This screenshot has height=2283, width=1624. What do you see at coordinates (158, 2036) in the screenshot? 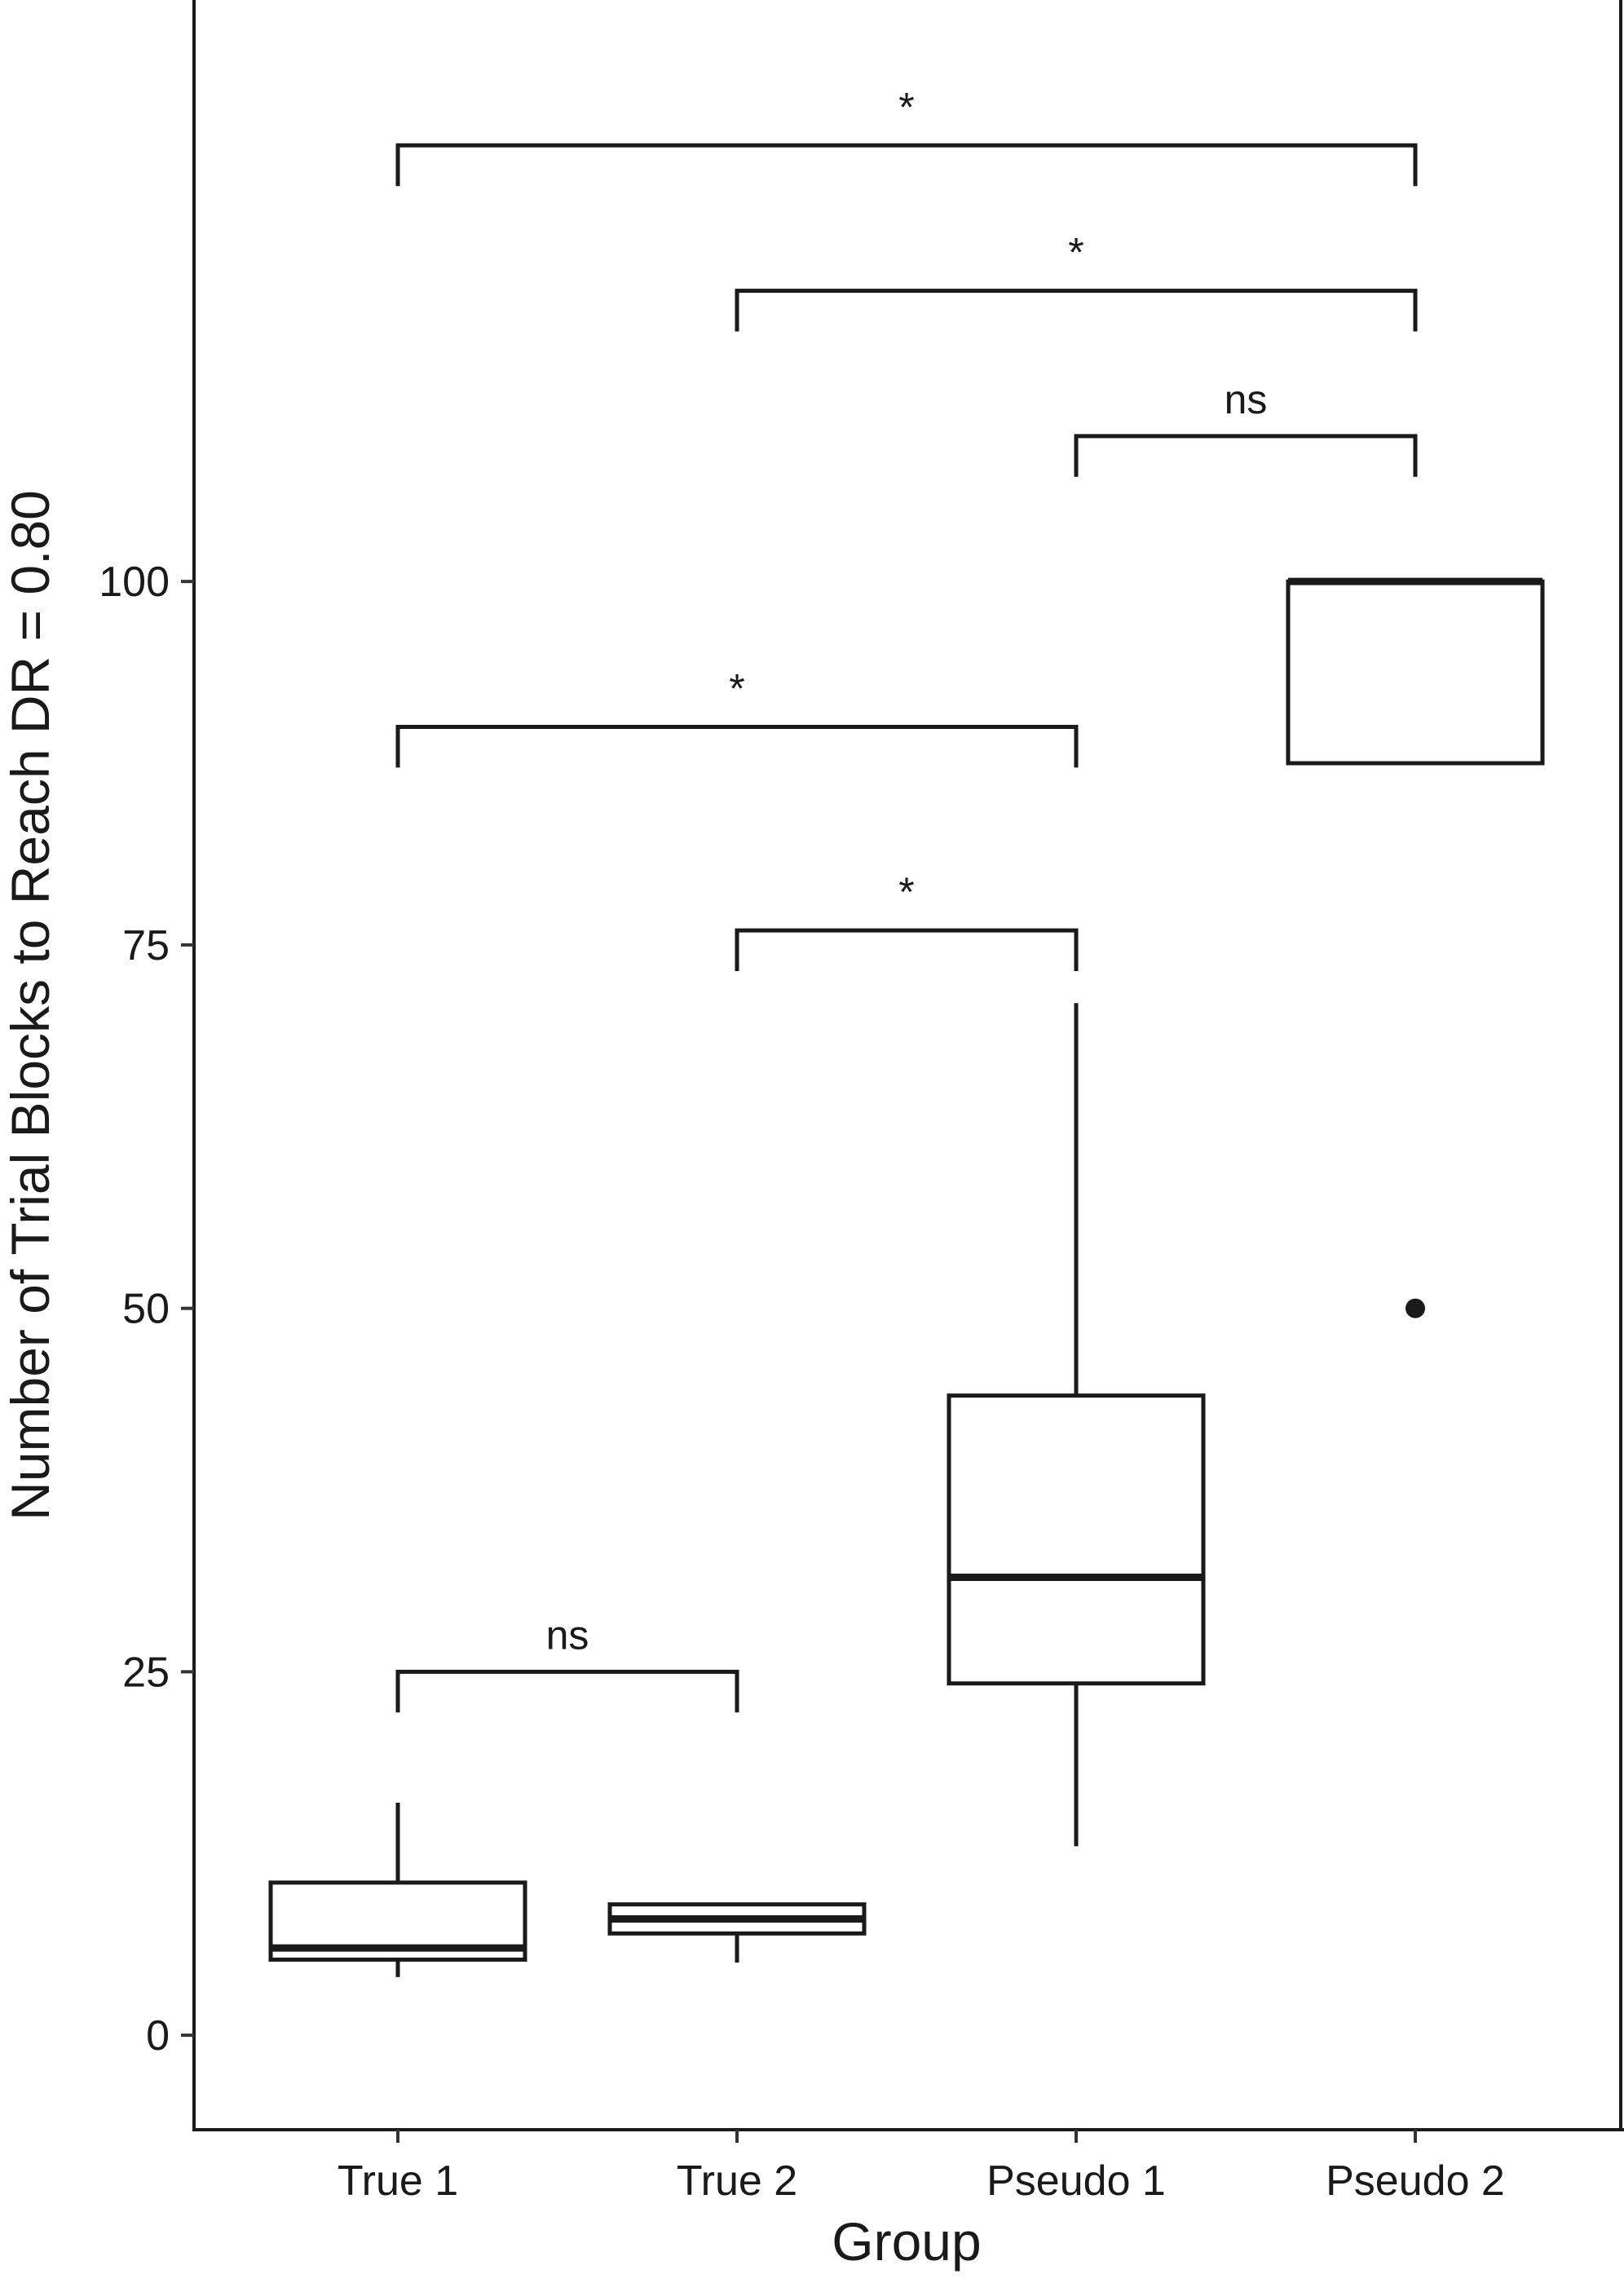
I see `y-tick-label: 0` at bounding box center [158, 2036].